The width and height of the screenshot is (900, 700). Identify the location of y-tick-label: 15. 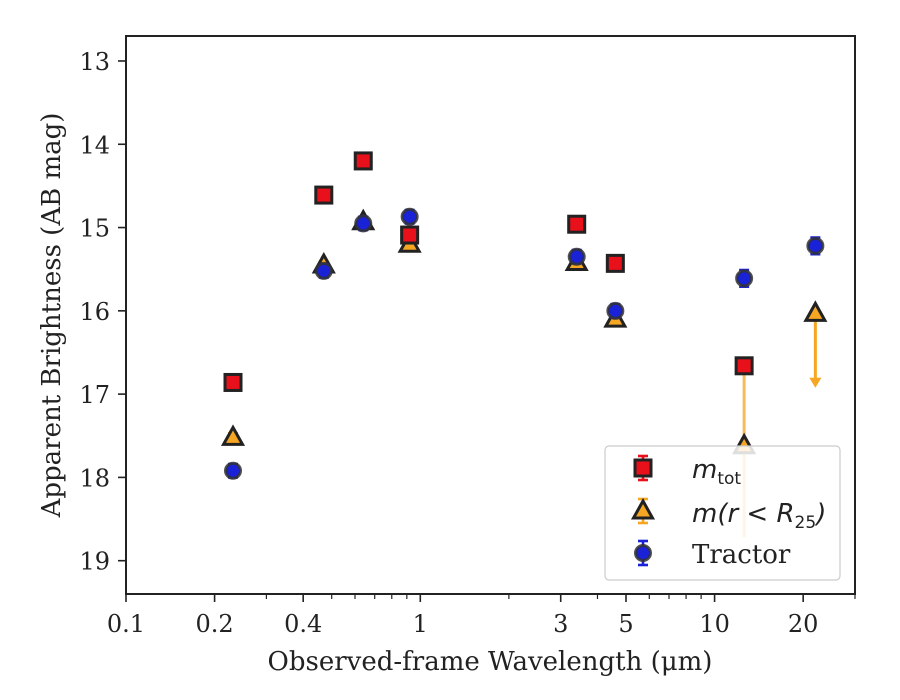
(94, 229).